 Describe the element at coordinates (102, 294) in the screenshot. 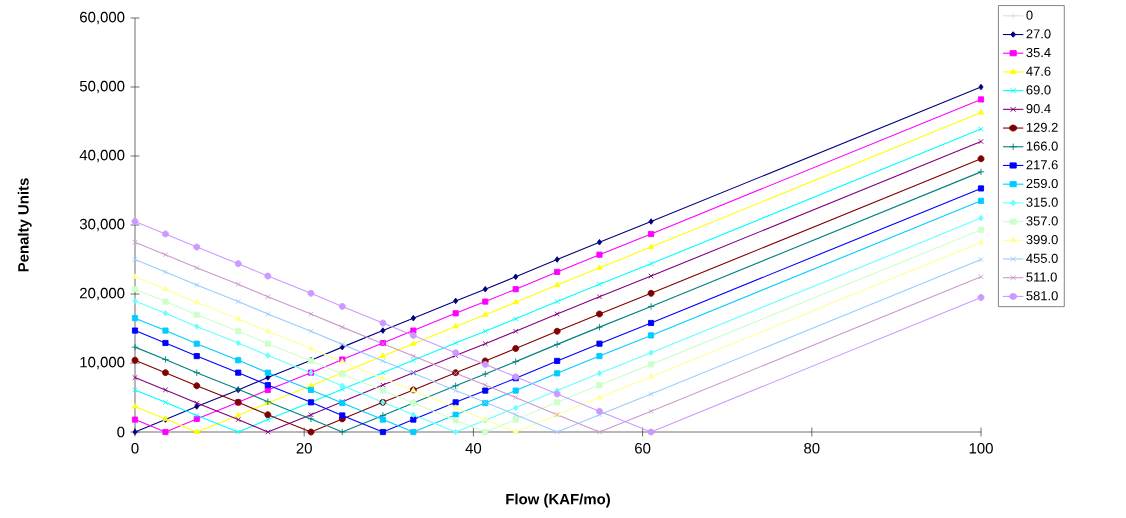

I see `y-tick-label: 20,000` at that location.